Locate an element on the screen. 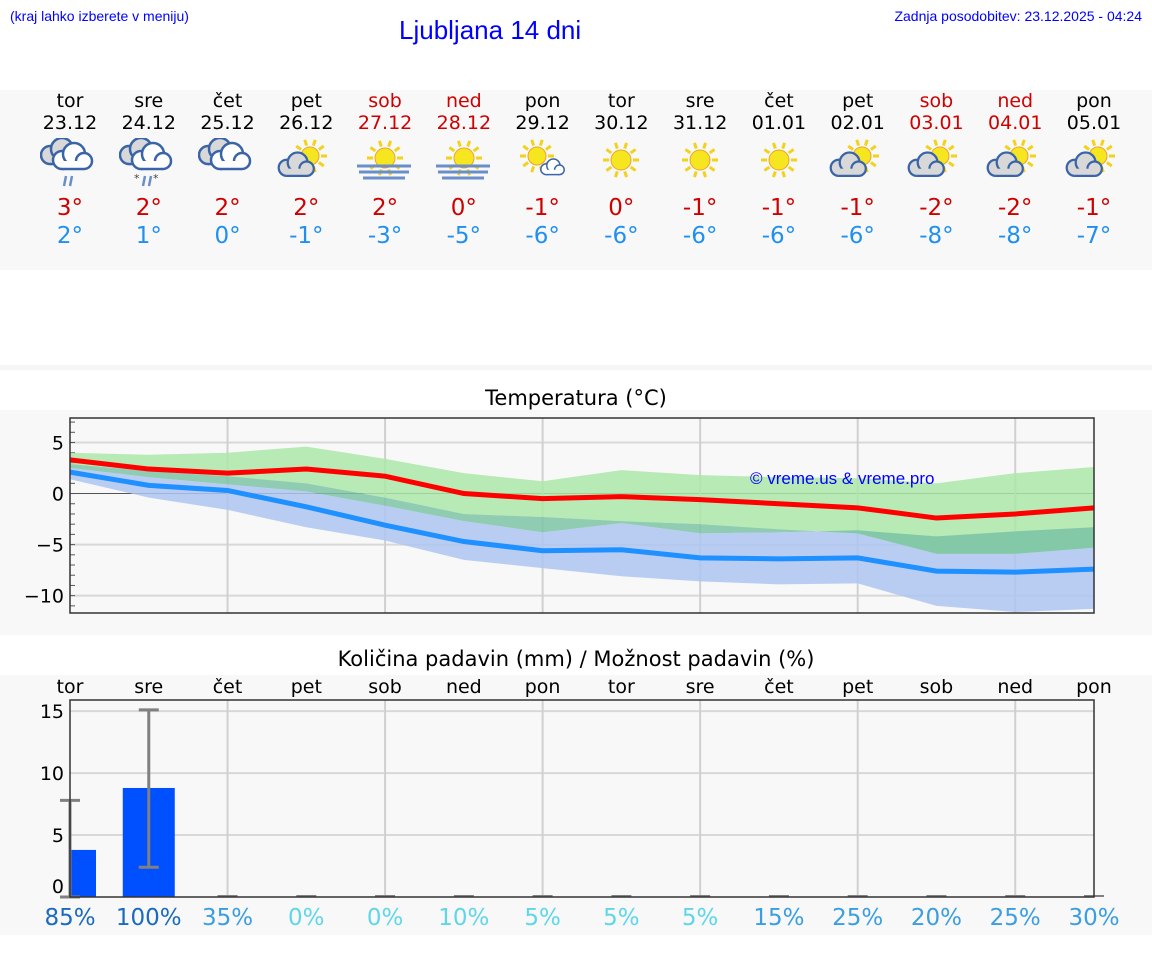 The image size is (1152, 975). day-date: 31.12 is located at coordinates (700, 123).